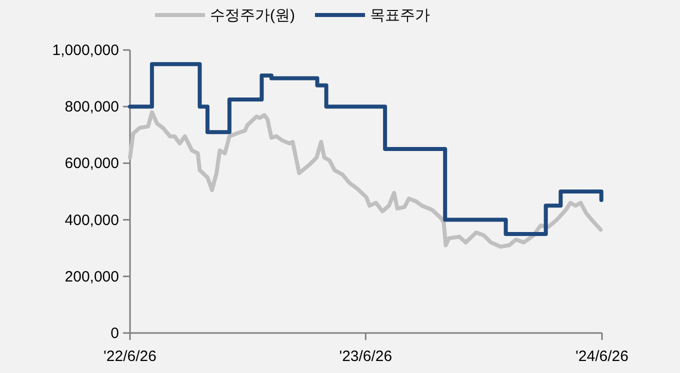 The image size is (680, 373). What do you see at coordinates (91, 107) in the screenshot?
I see `y-tick-label: 800,000` at bounding box center [91, 107].